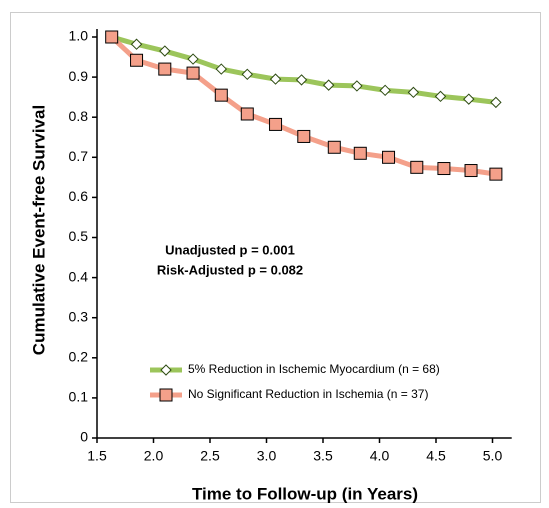 The image size is (549, 508). Describe the element at coordinates (79, 196) in the screenshot. I see `y-tick-label: 0.6` at that location.